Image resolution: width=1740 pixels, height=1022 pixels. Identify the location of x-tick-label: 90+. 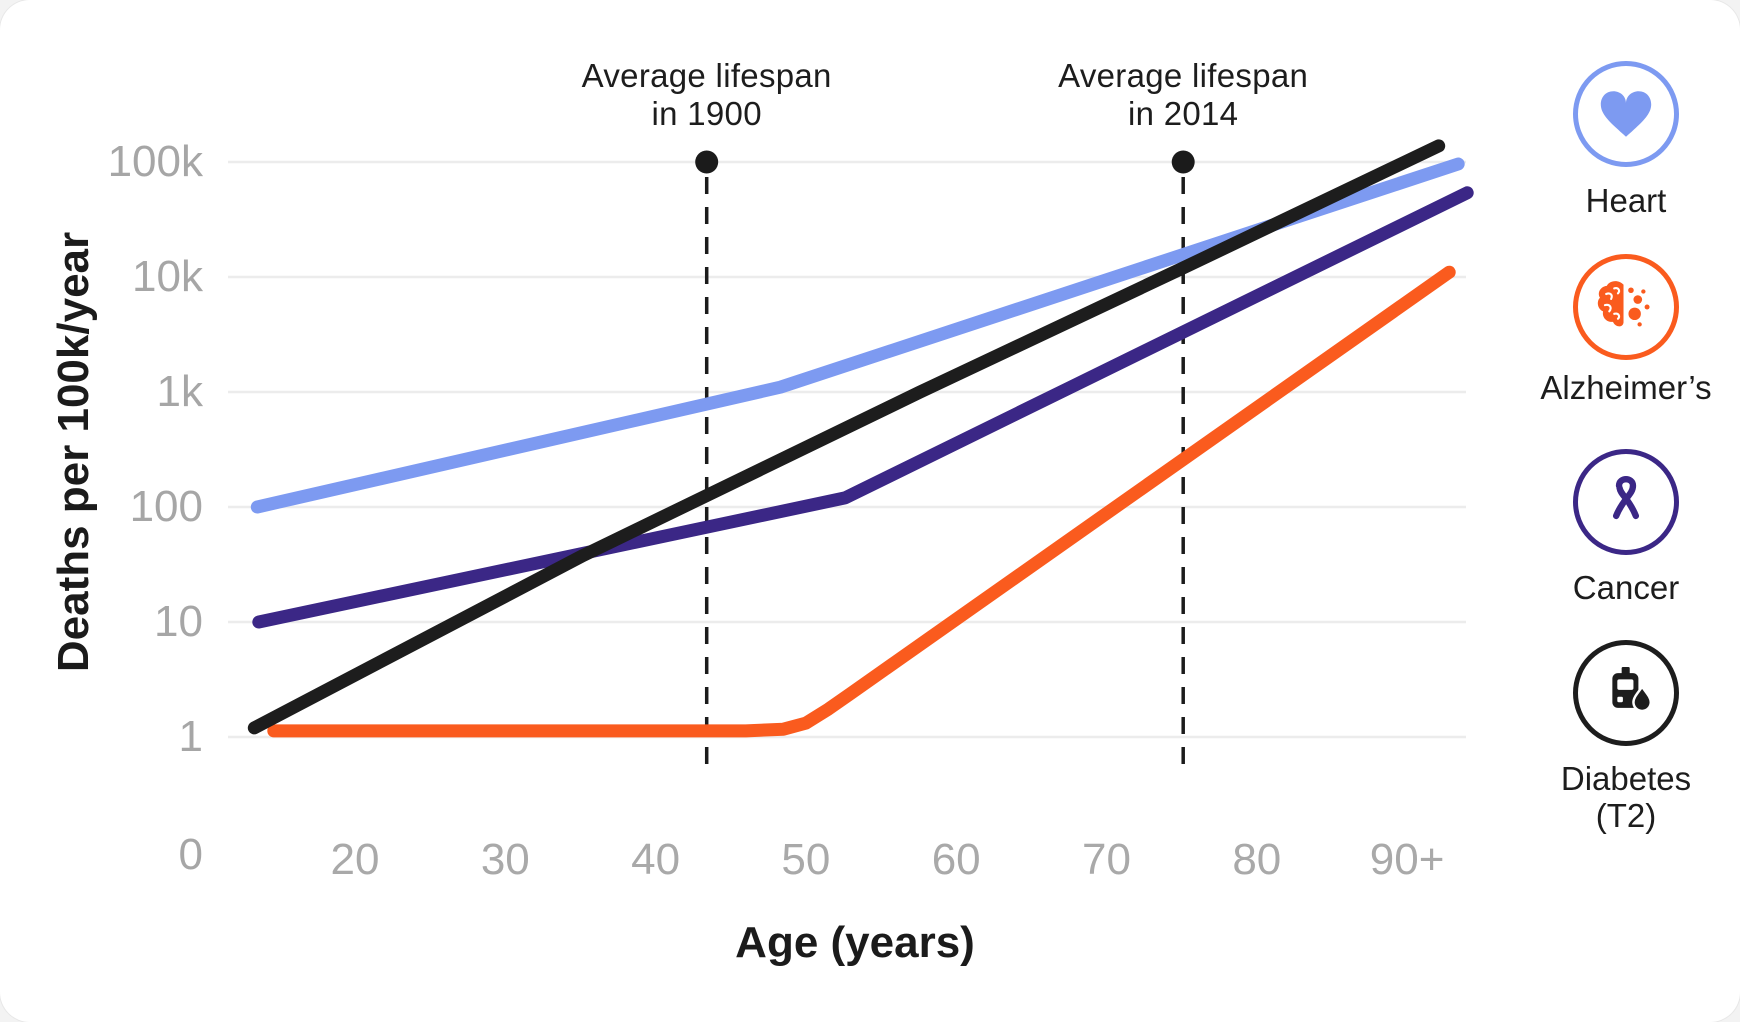
(1407, 859).